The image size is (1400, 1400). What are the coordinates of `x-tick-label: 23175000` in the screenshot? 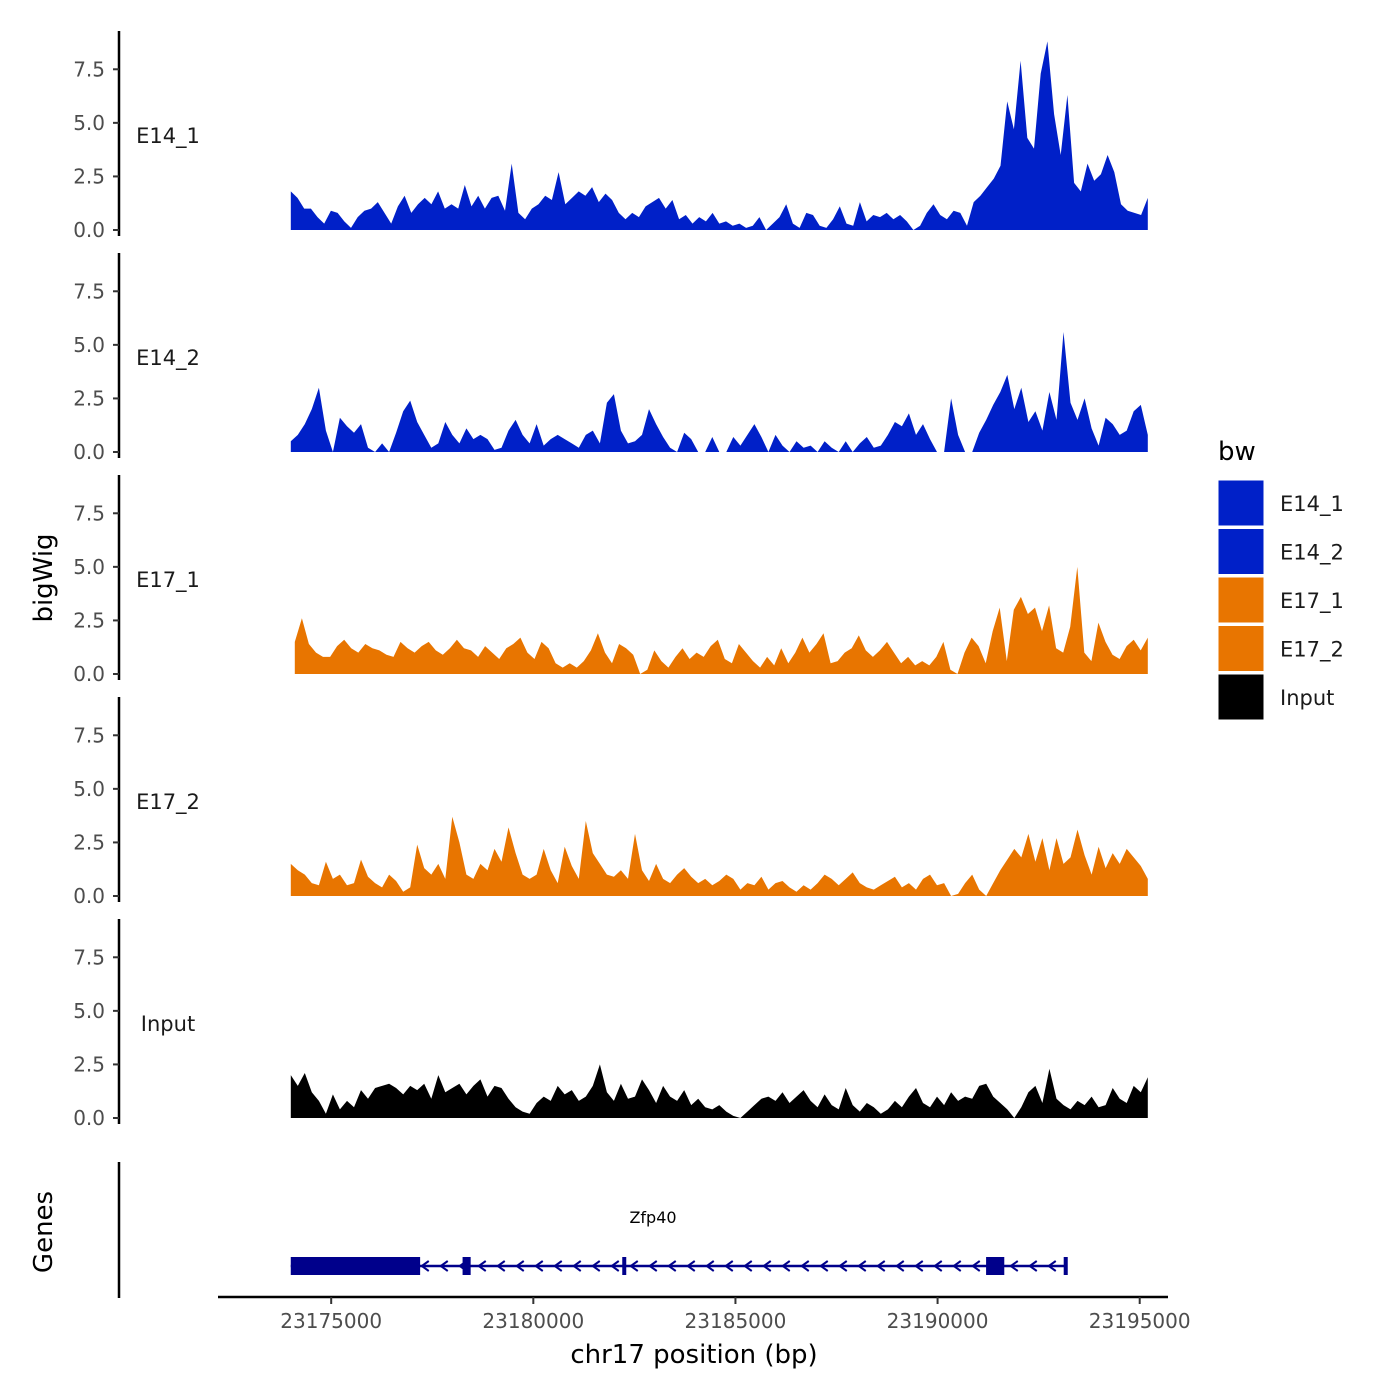 It's located at (331, 1321).